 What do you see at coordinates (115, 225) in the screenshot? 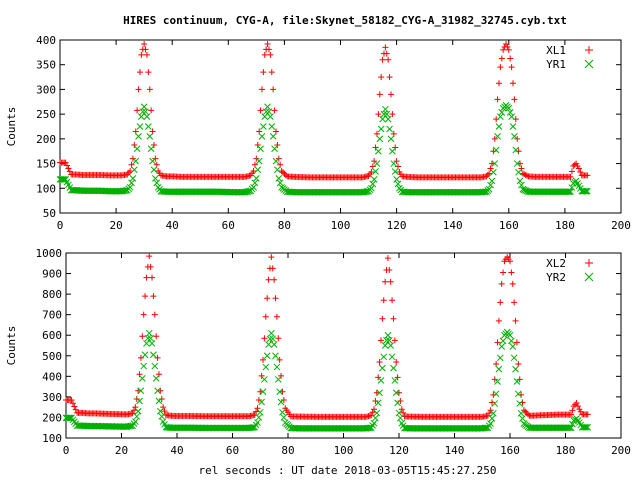
I see `x-tick-label: 20` at bounding box center [115, 225].